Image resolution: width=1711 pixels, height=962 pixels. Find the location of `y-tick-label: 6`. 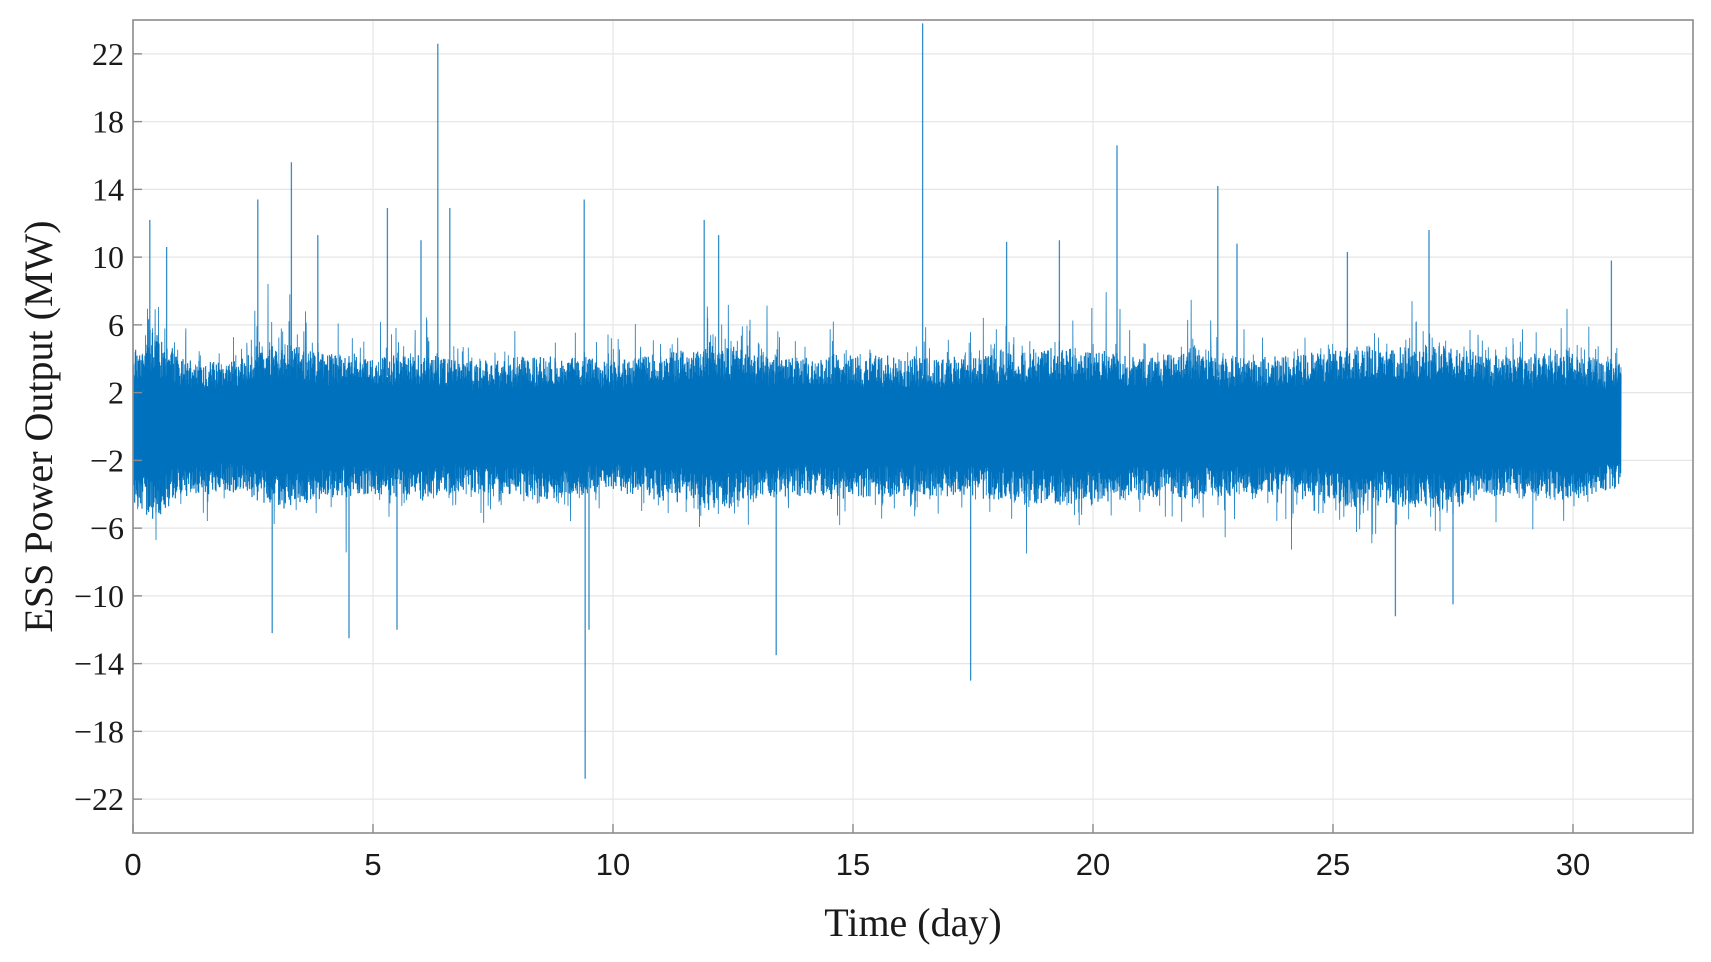

y-tick-label: 6 is located at coordinates (116, 325).